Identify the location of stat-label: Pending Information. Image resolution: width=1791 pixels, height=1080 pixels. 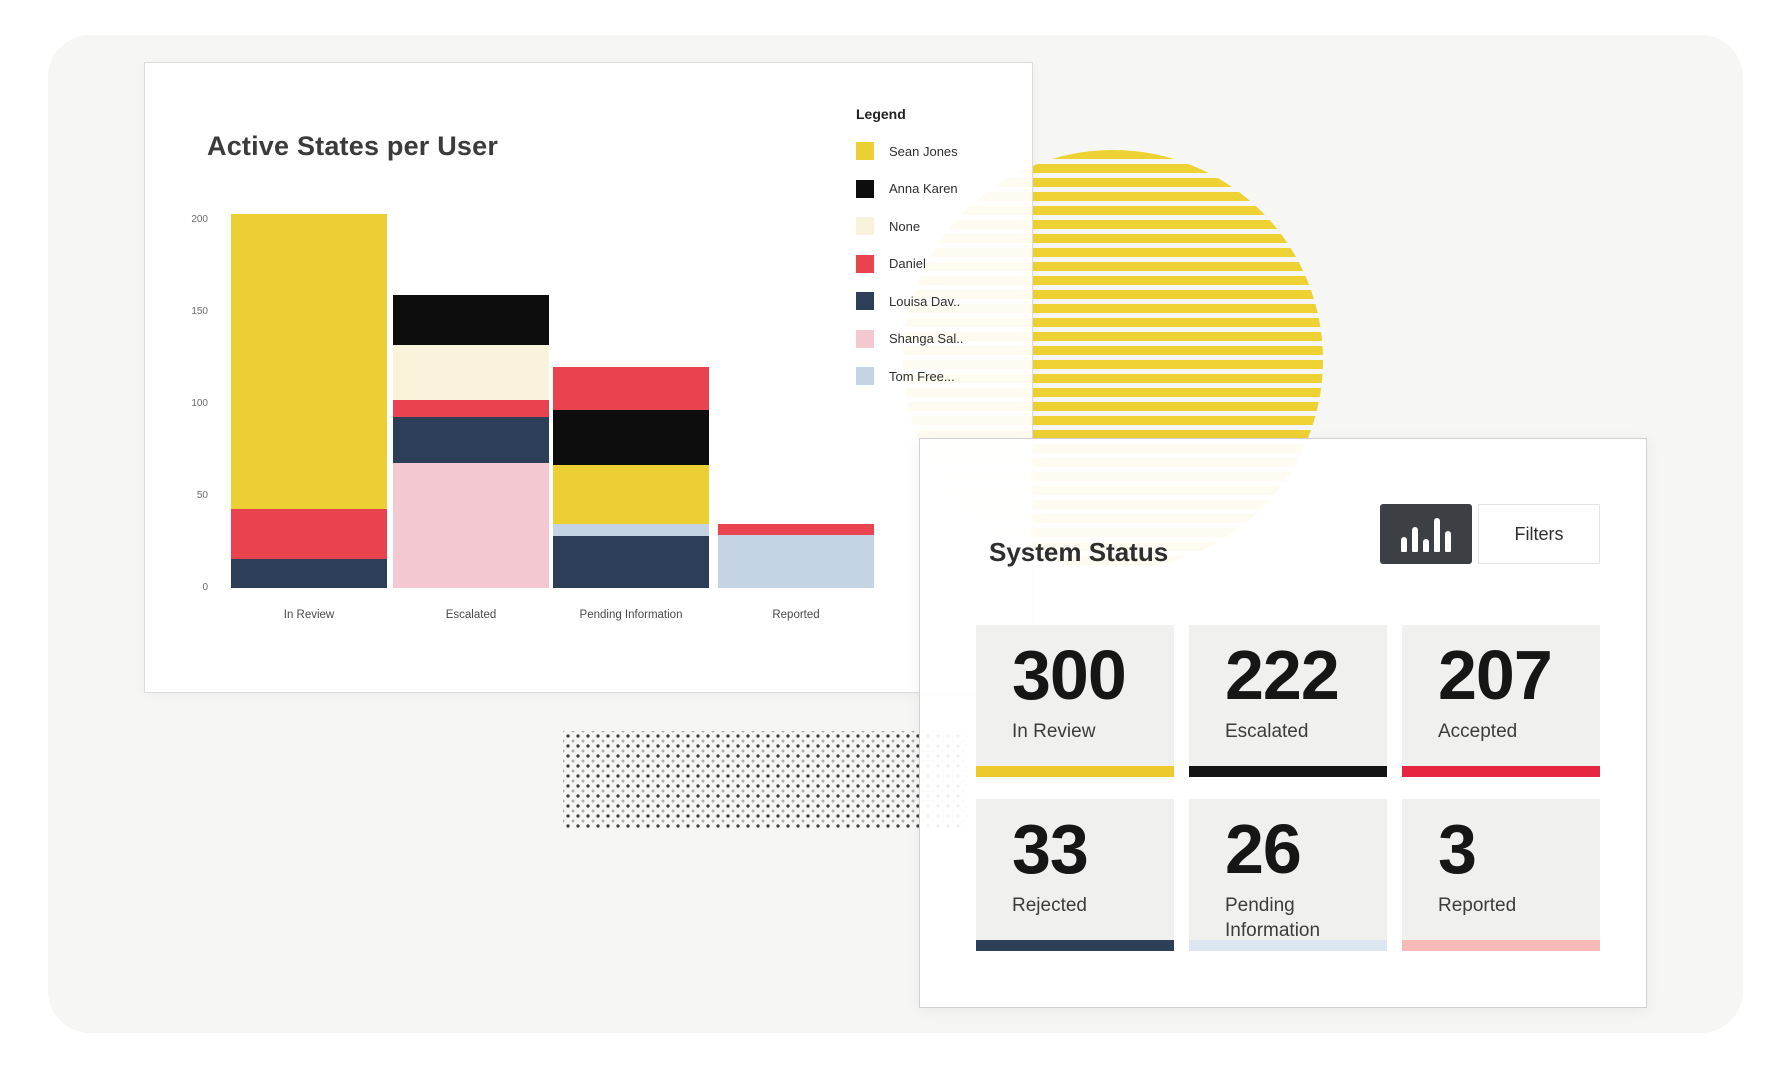
(1273, 918).